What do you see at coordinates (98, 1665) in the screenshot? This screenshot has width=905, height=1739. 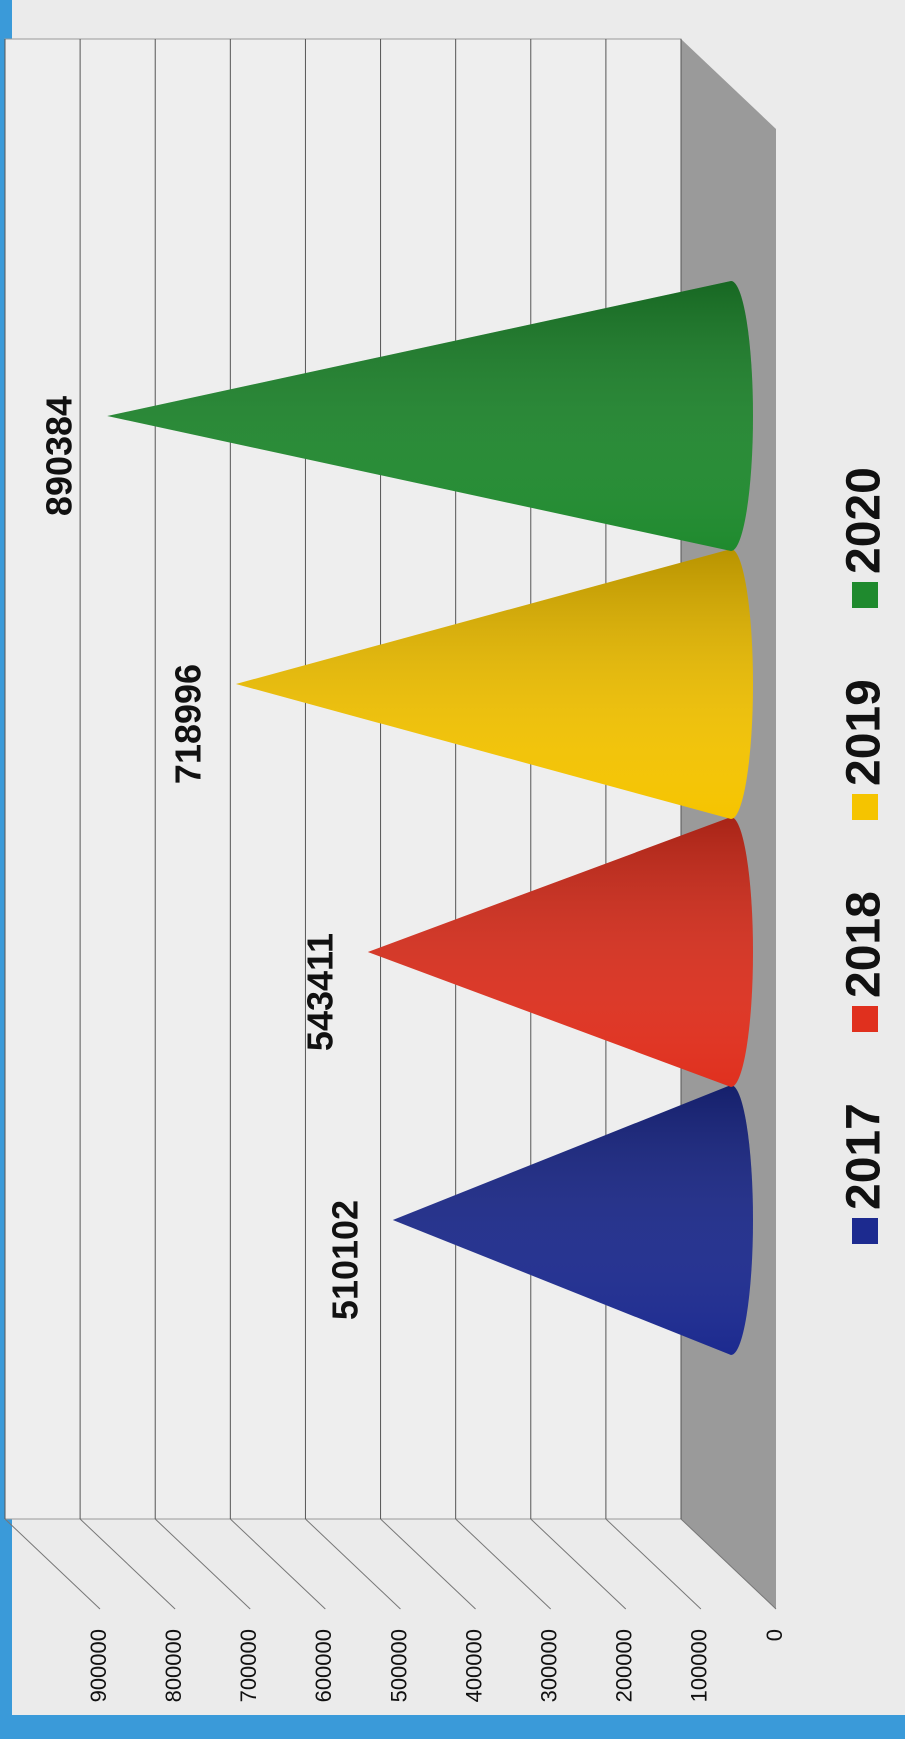 I see `y-tick-label: 900000` at bounding box center [98, 1665].